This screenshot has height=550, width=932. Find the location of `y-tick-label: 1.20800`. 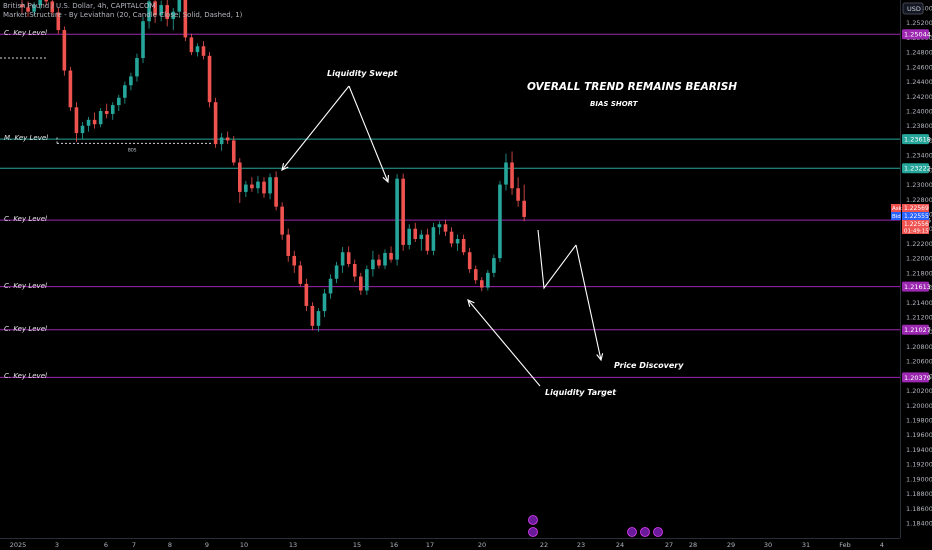

y-tick-label: 1.20800 is located at coordinates (919, 347).